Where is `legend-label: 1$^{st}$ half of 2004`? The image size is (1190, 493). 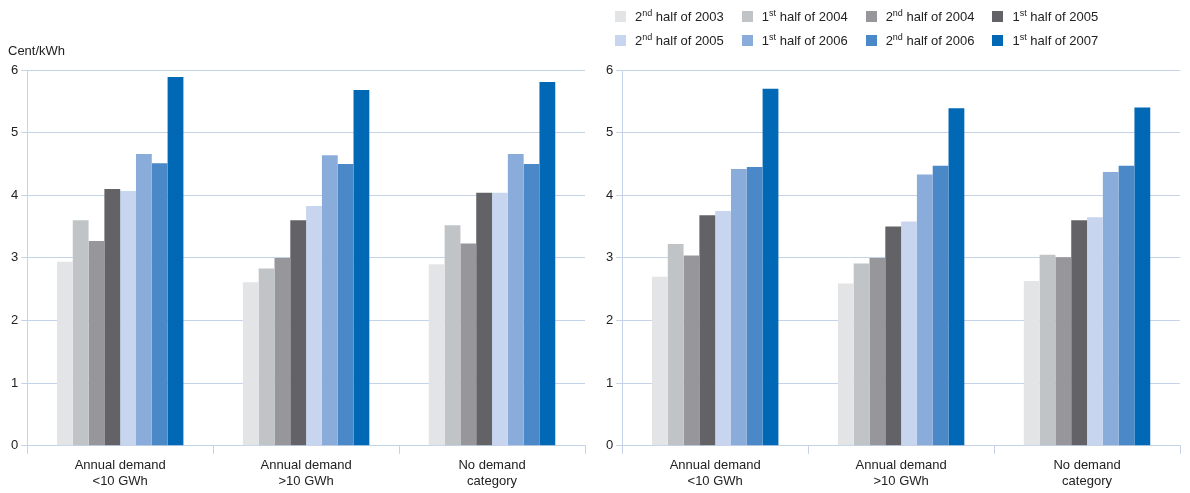 legend-label: 1$^{st}$ half of 2004 is located at coordinates (804, 16).